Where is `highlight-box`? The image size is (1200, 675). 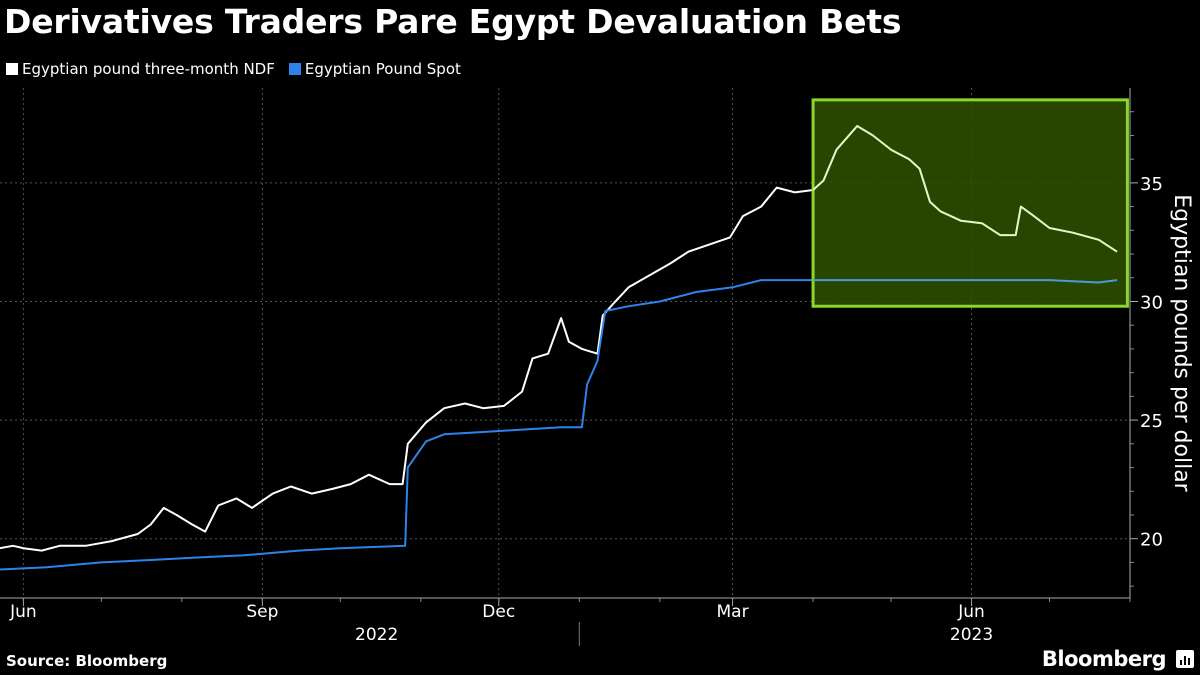 highlight-box is located at coordinates (970, 203).